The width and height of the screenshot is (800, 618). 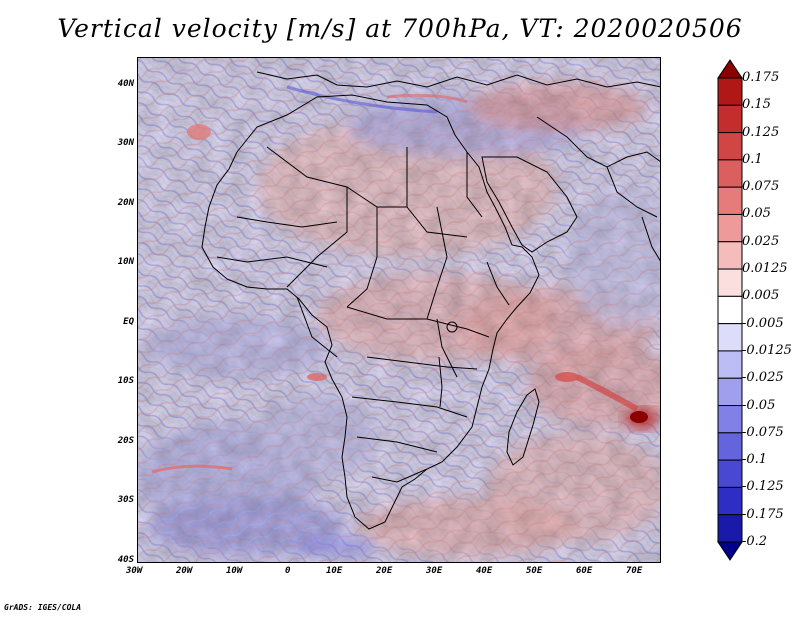 I want to click on colorbar-tick-label: -0.05, so click(x=759, y=405).